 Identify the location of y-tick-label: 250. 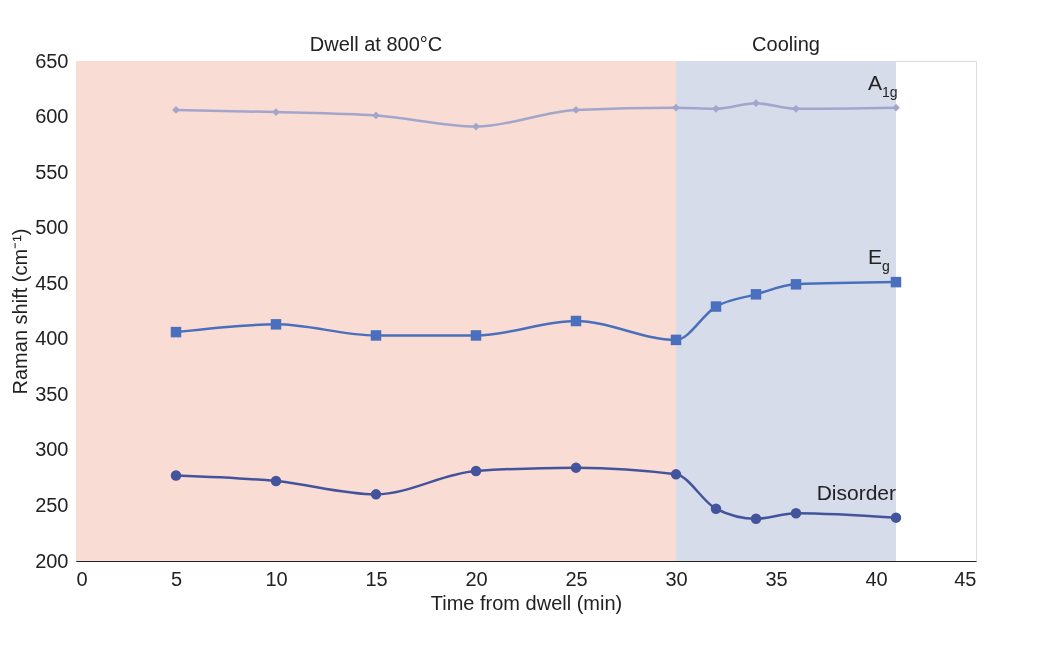
(52, 504).